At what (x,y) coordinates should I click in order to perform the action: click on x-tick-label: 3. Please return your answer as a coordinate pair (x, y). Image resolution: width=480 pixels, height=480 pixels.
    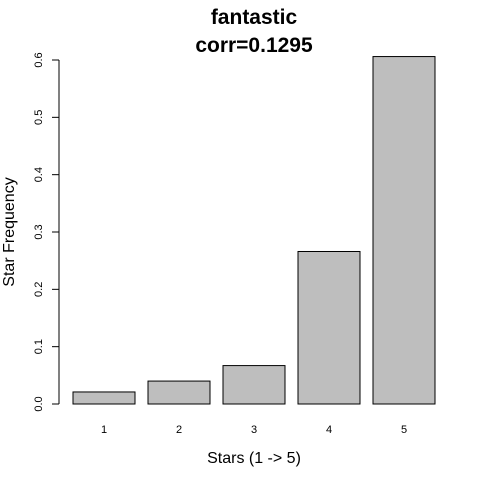
    Looking at the image, I should click on (254, 430).